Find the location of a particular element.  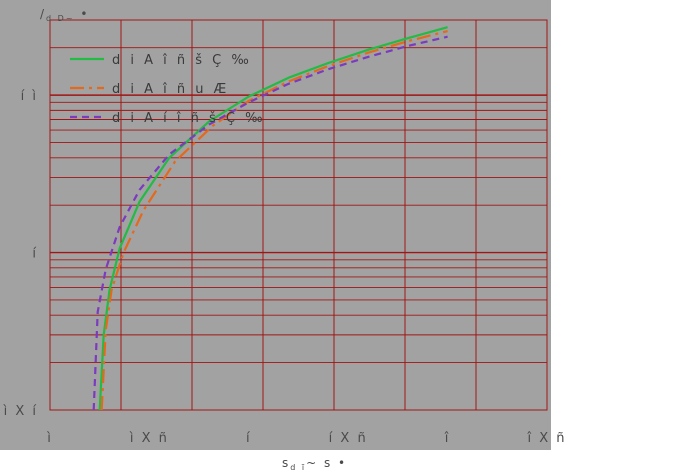

y-tick-label: ì X í is located at coordinates (20, 411).